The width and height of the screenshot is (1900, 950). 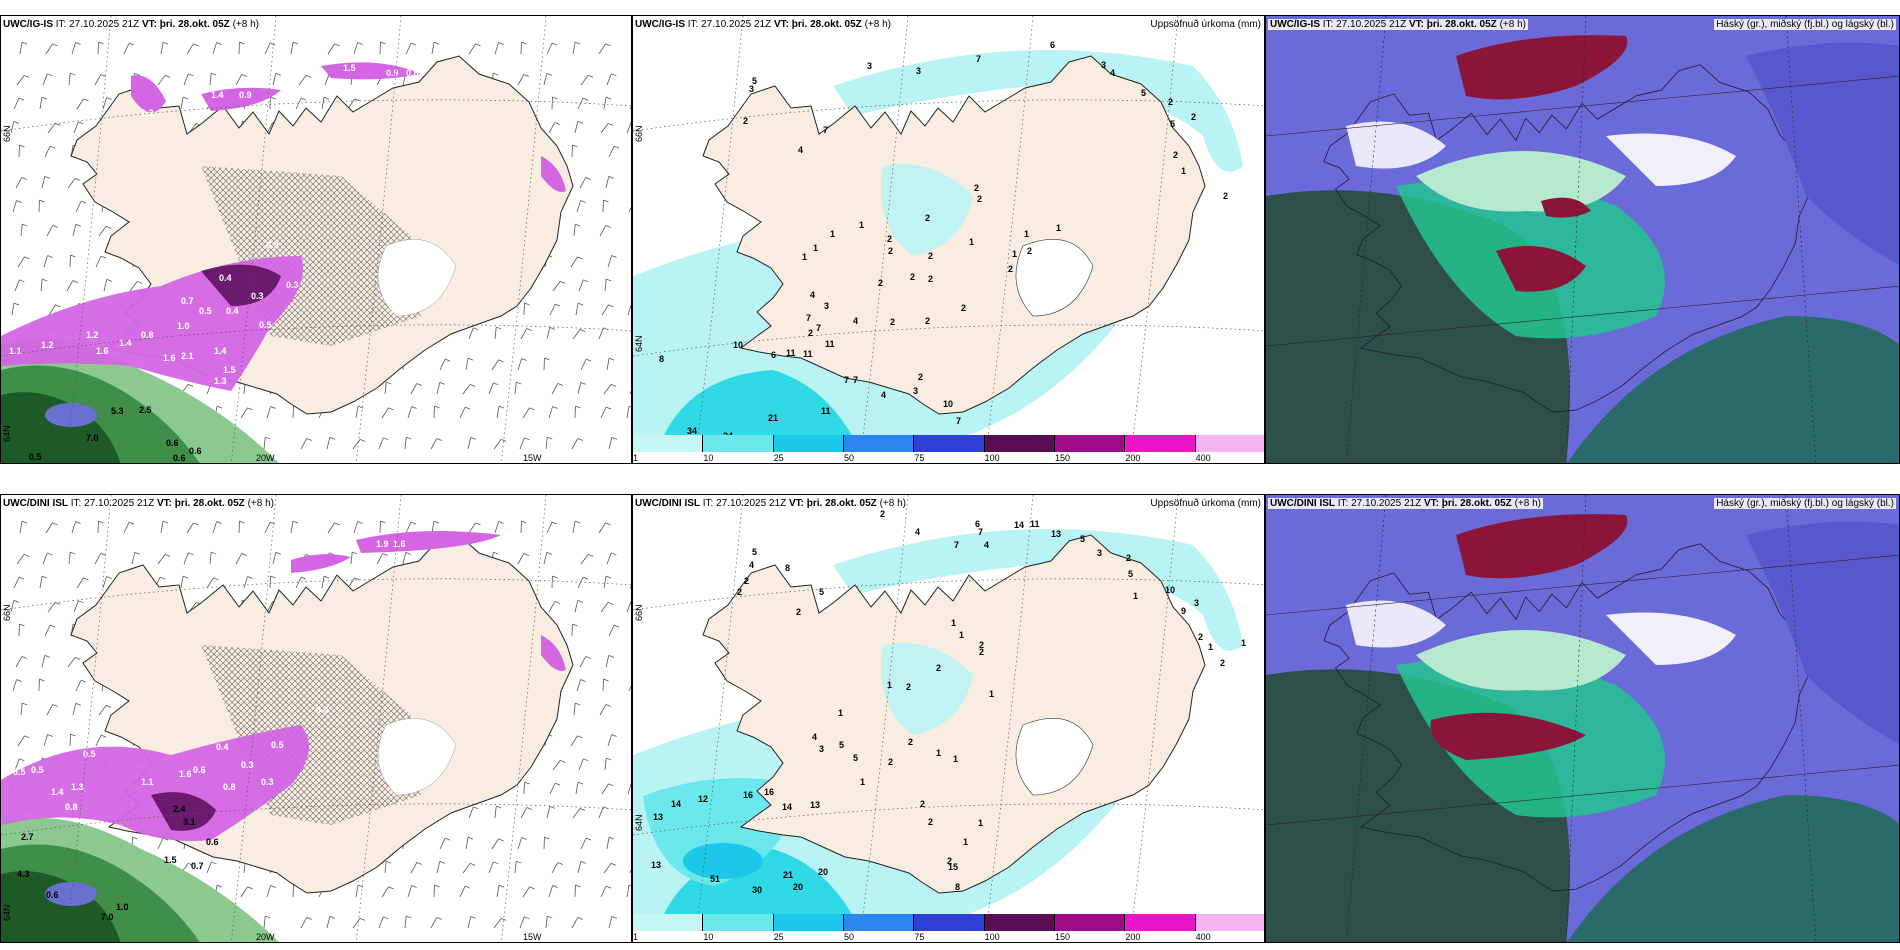 I want to click on precip-value-label: 1.5, so click(x=170, y=860).